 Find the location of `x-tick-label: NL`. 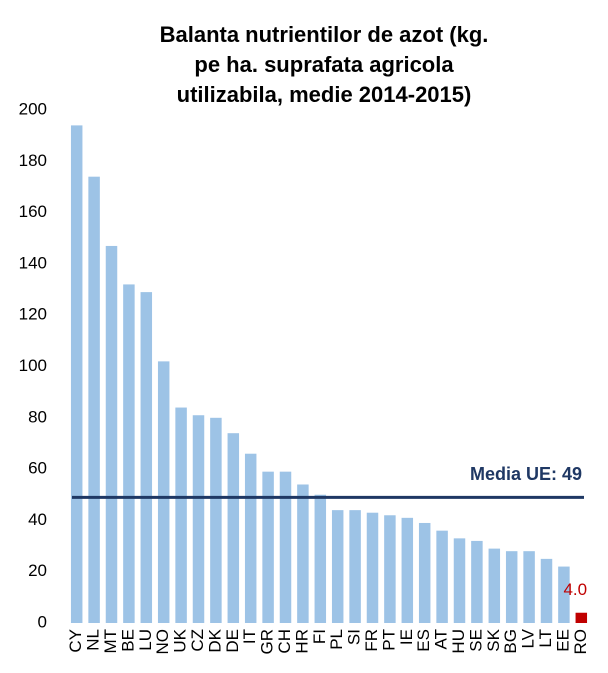

x-tick-label: NL is located at coordinates (93, 640).